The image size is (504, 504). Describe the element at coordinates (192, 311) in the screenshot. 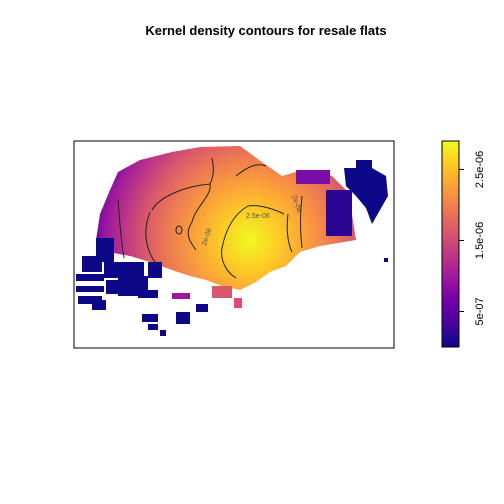

I see `southern-islands` at that location.